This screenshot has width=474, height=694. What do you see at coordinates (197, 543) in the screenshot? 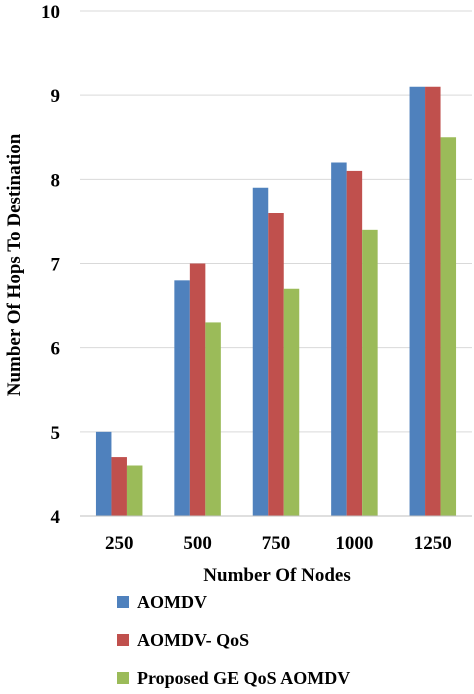
I see `x-tick-label: 500` at bounding box center [197, 543].